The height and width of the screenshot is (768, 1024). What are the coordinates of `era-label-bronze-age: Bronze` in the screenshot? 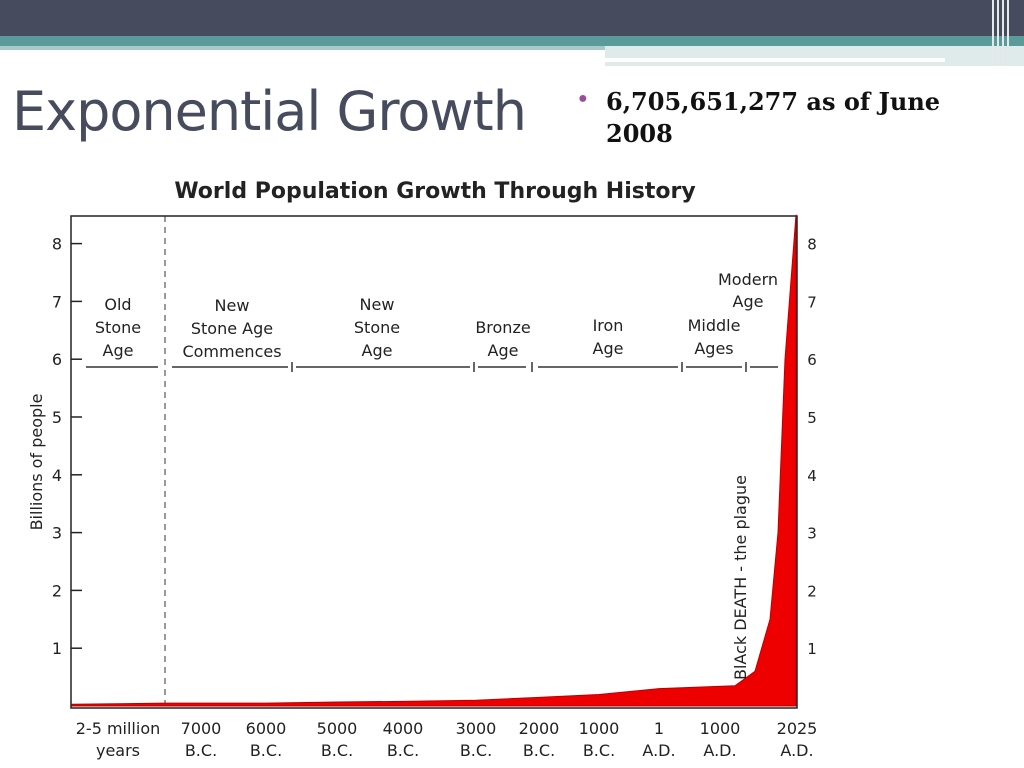 It's located at (502, 327).